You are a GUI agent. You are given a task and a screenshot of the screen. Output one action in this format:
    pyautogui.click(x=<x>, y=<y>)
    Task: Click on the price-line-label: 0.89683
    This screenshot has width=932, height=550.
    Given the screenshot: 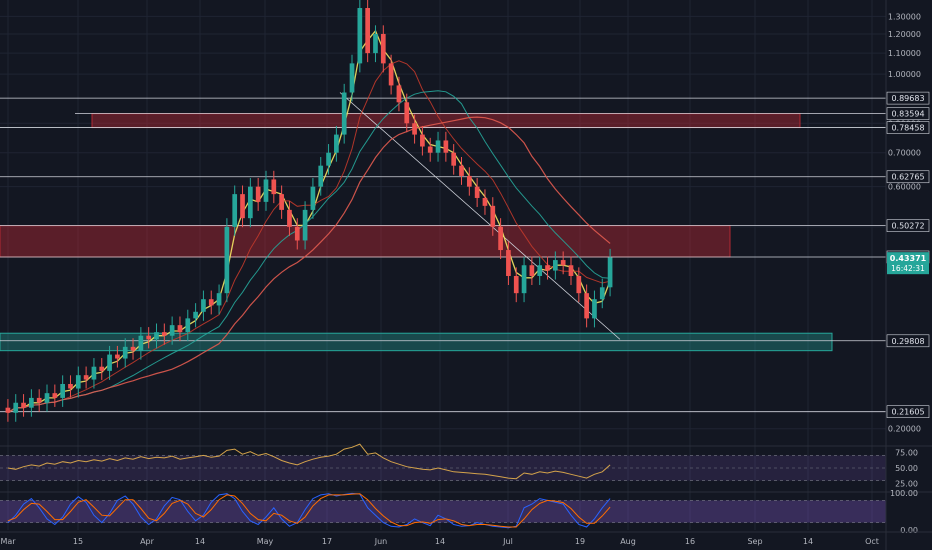 What is the action you would take?
    pyautogui.click(x=907, y=98)
    